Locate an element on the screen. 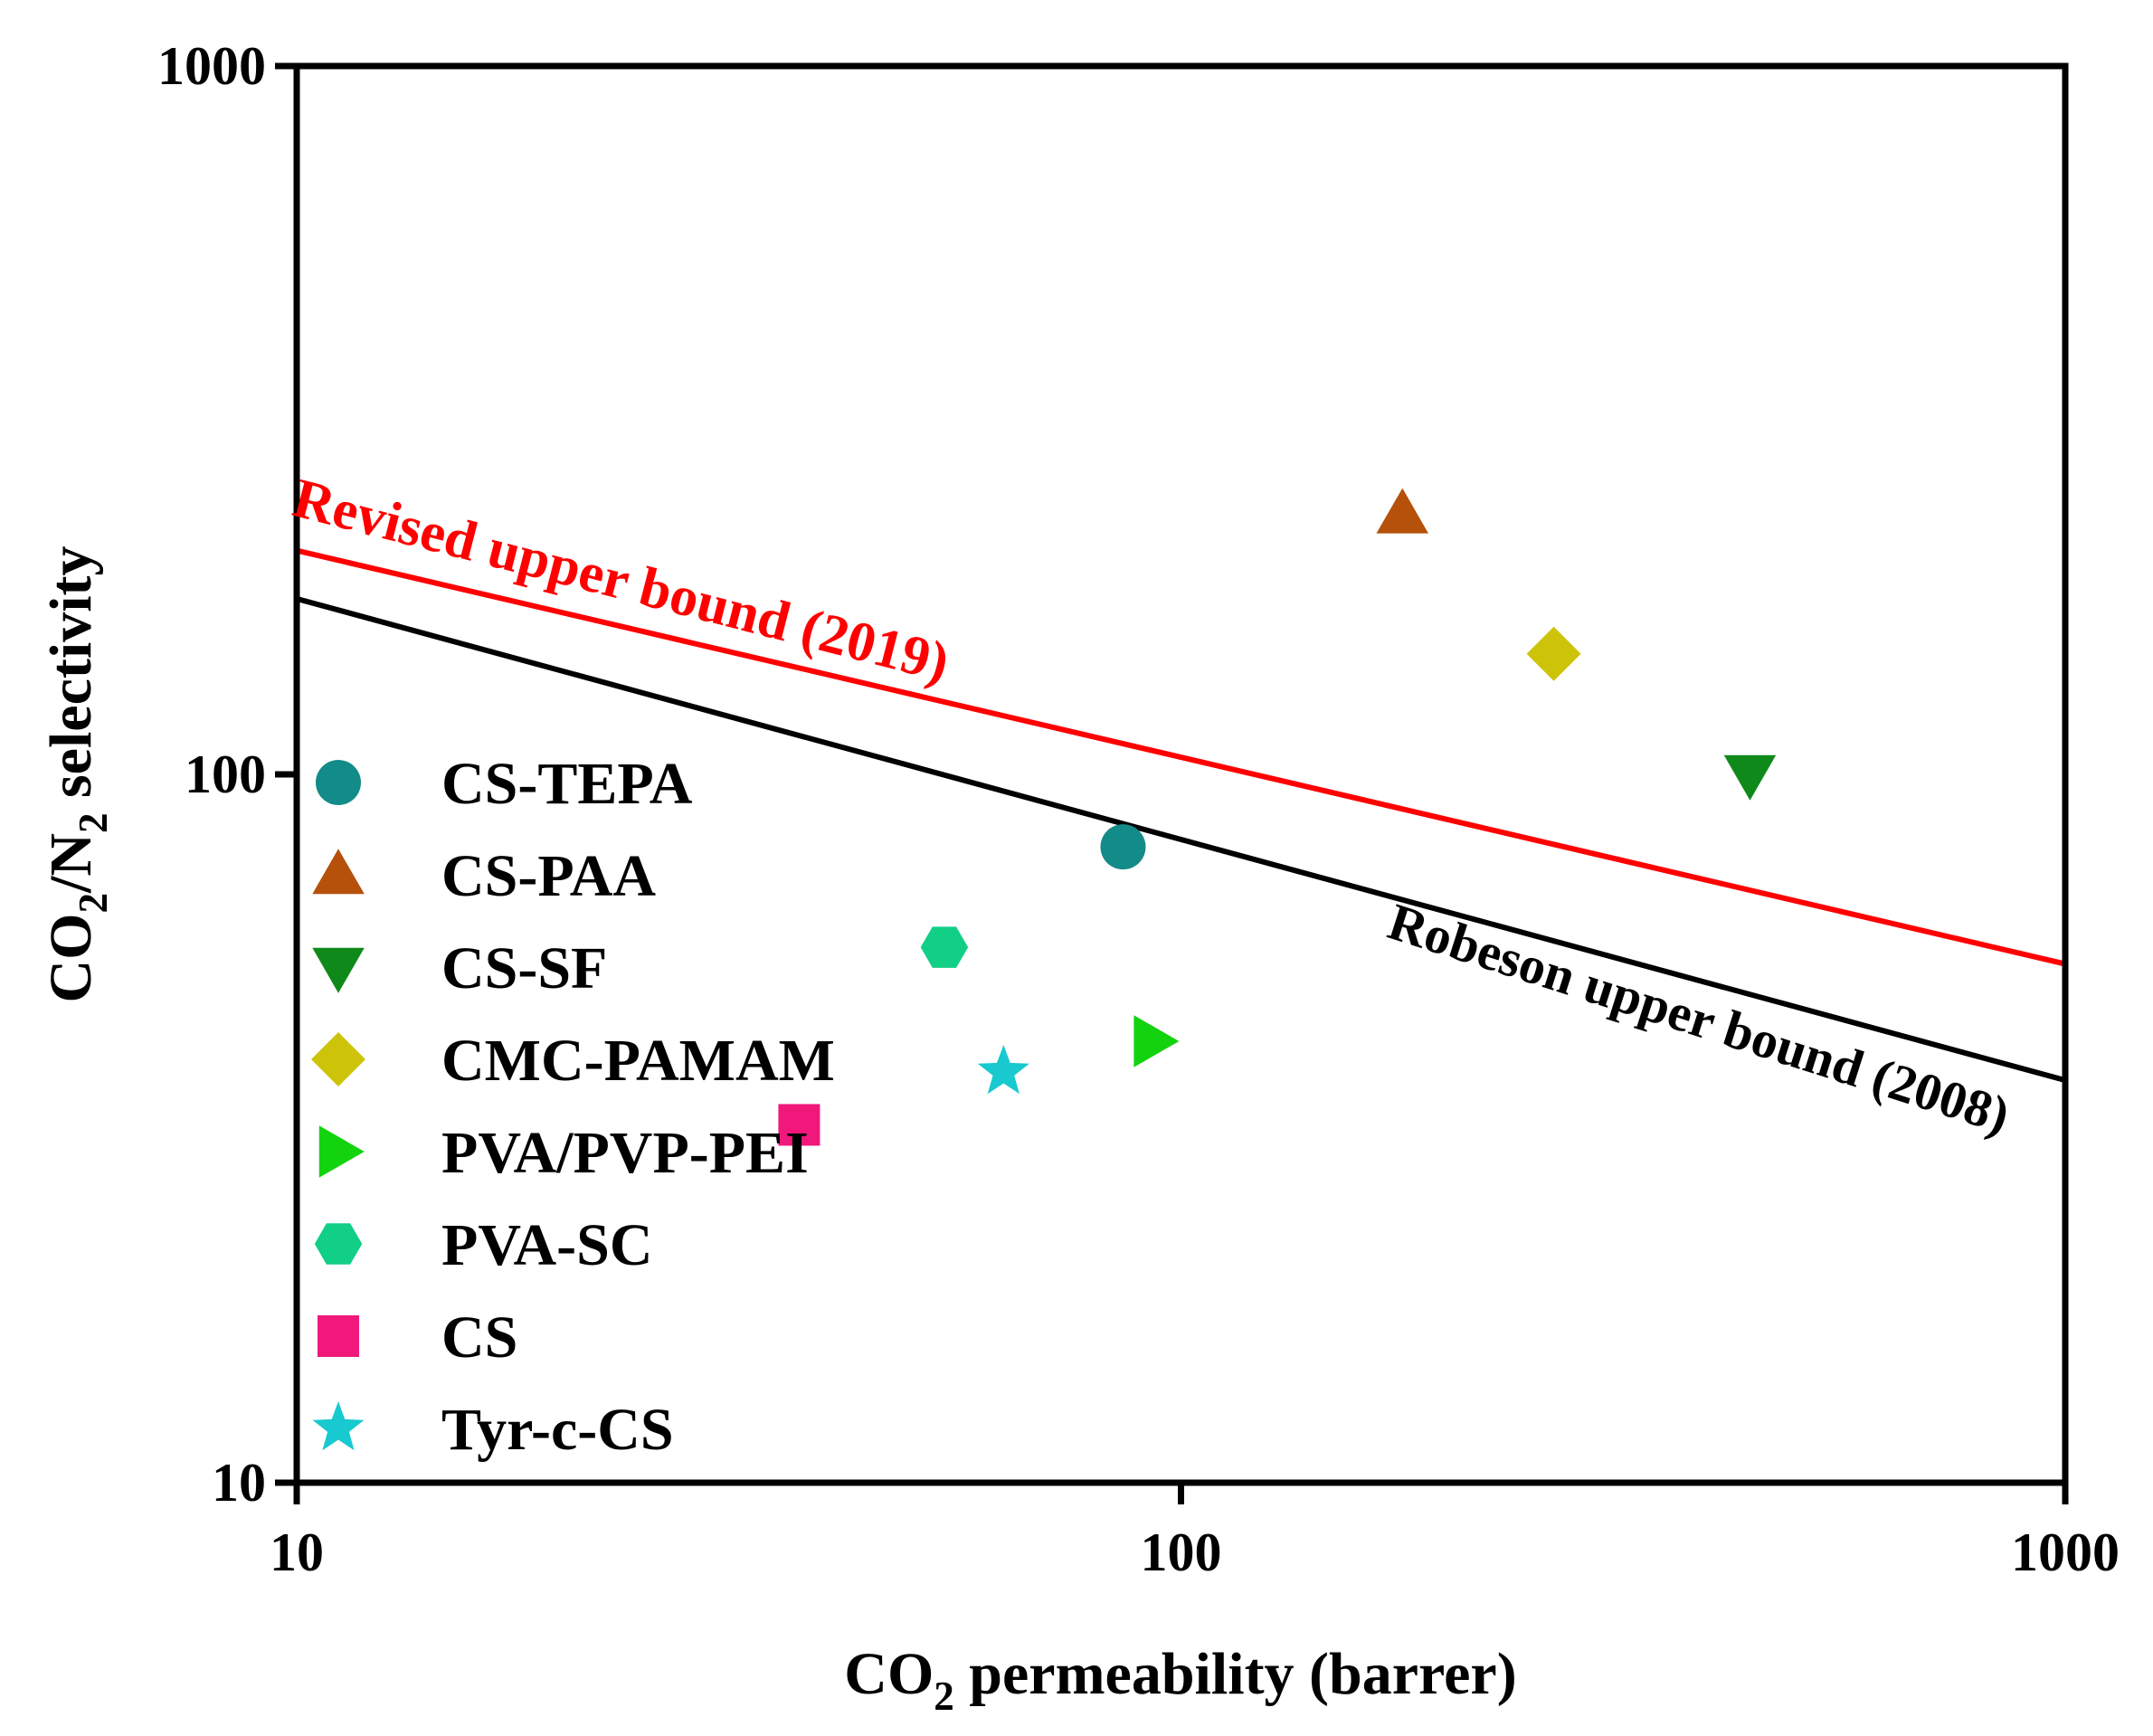  legend-entry: CS-TEPA is located at coordinates (504, 784).